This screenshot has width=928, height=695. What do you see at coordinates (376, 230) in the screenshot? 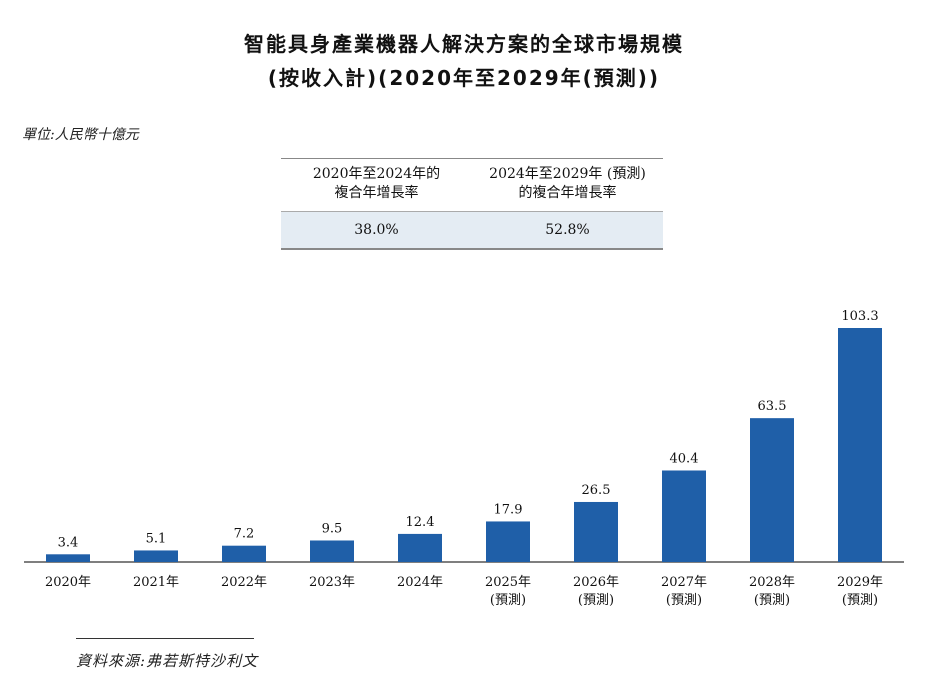
I see `cagr-value-2020-2024: 38.0%` at bounding box center [376, 230].